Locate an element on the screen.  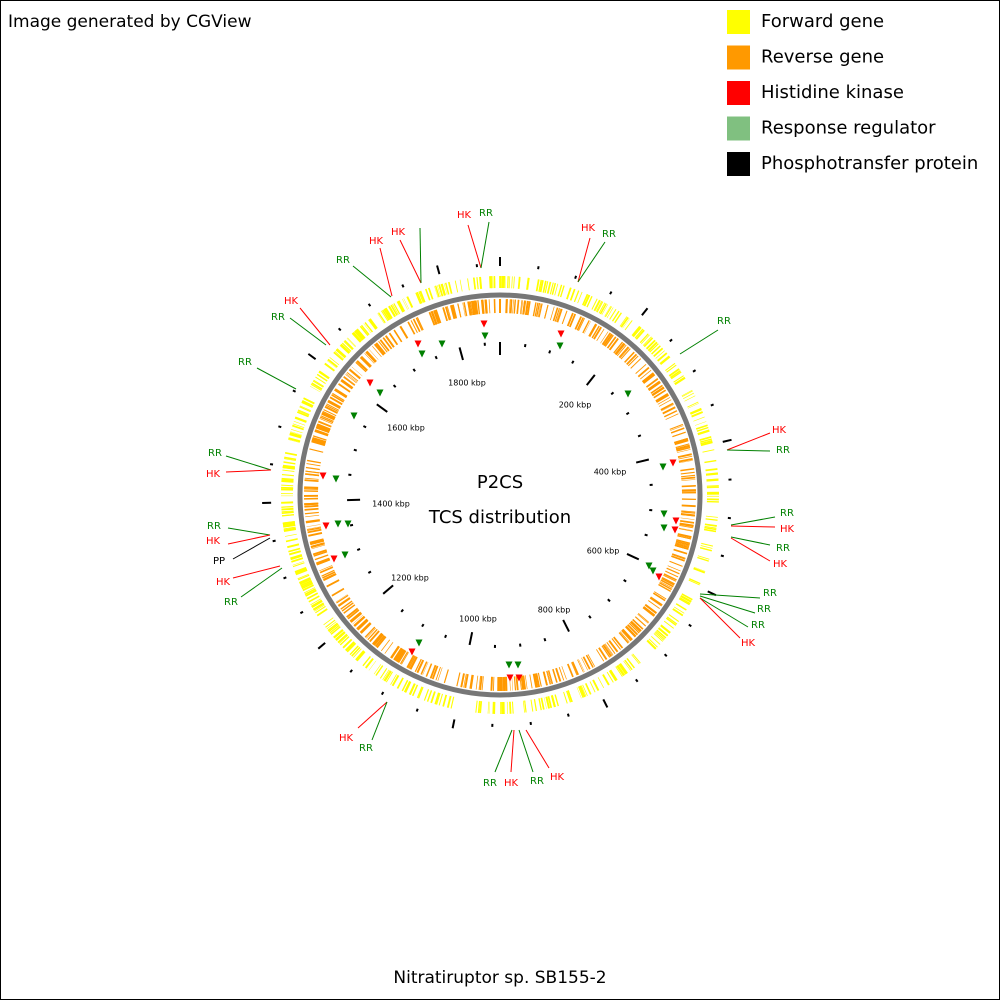
ruler-label: 600 kbp is located at coordinates (603, 551).